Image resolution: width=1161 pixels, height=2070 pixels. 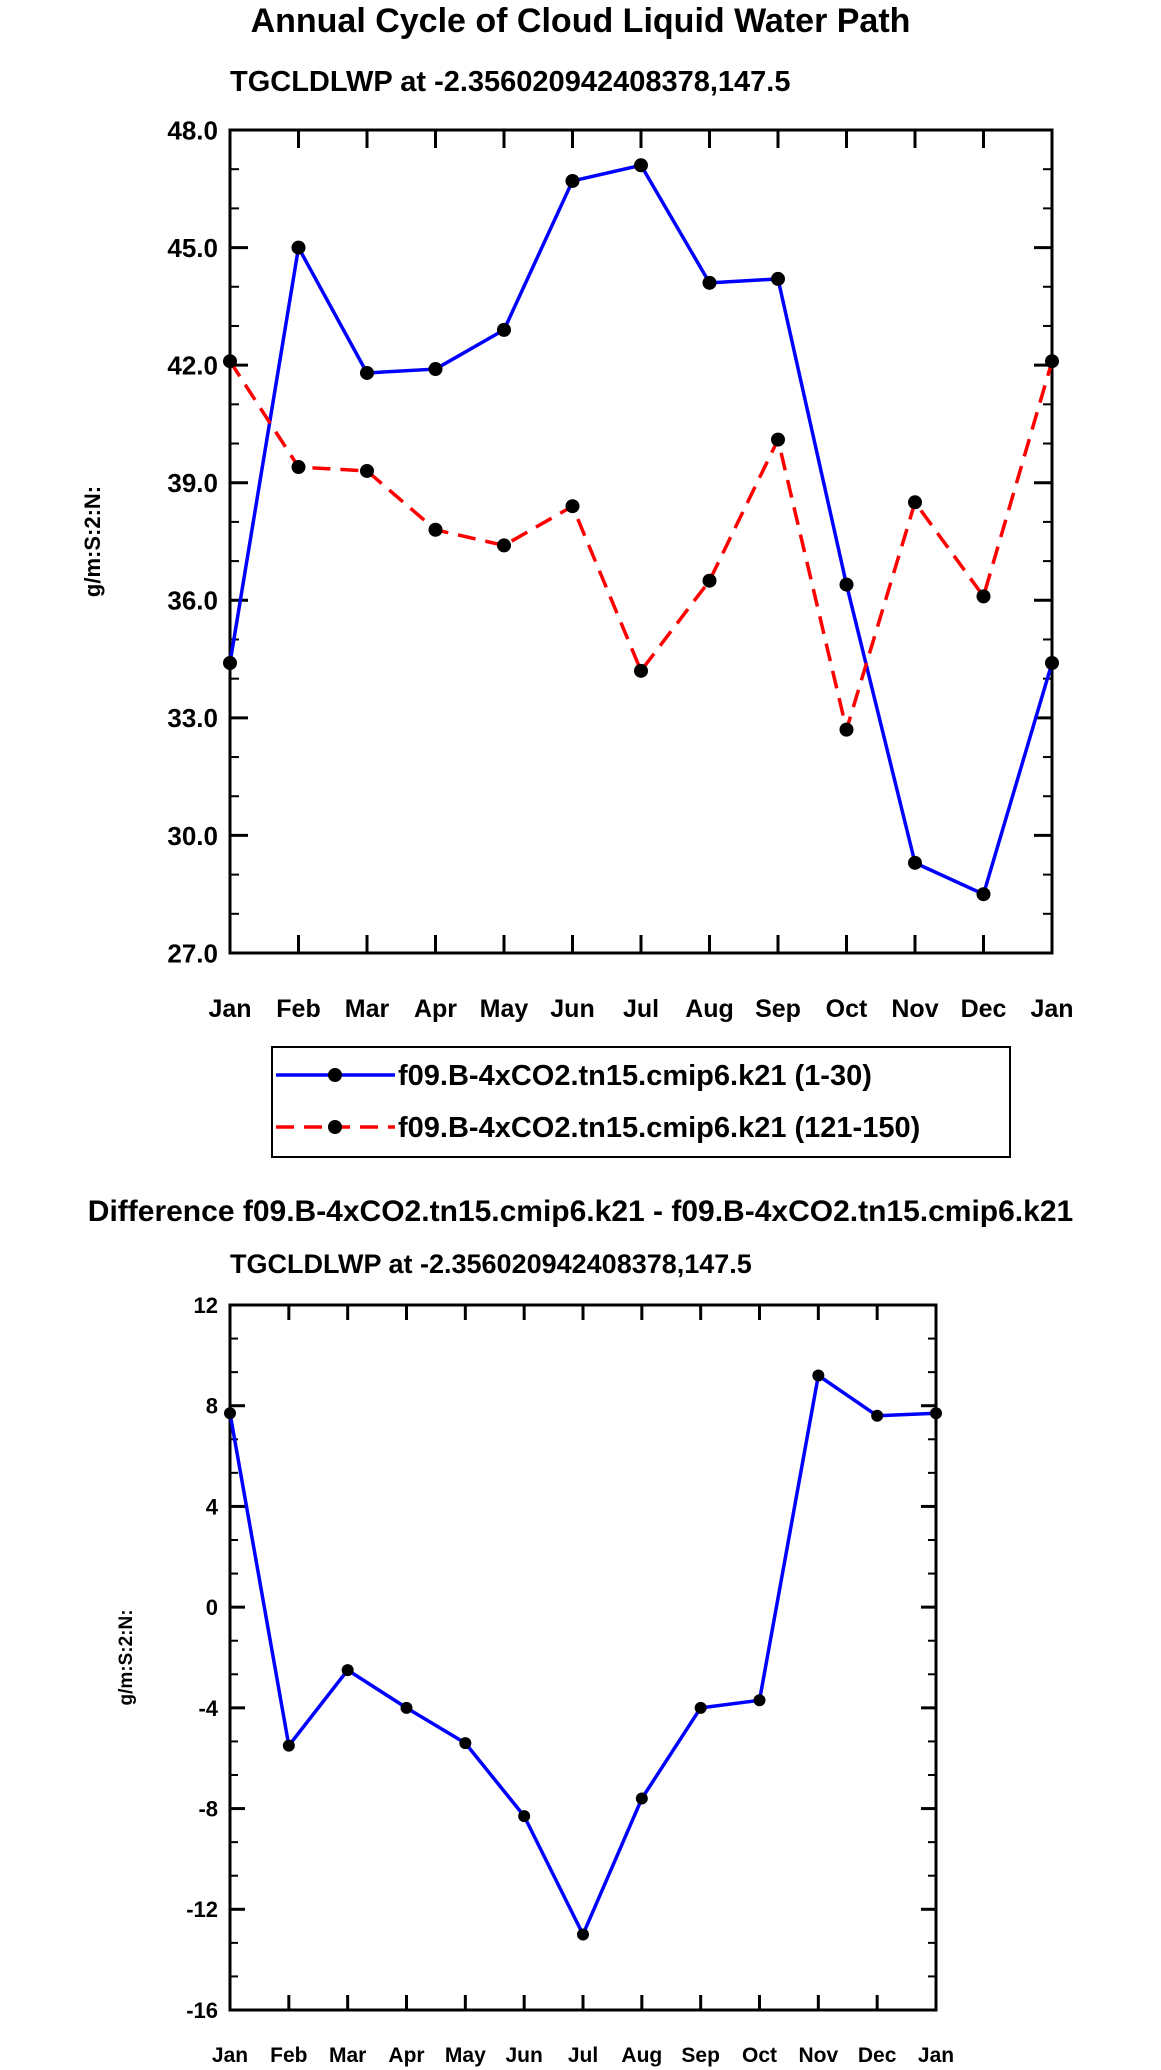 What do you see at coordinates (635, 1076) in the screenshot?
I see `legend-label-1: f09.B-4xCO2.tn15.cmip6.k21 (1-30)` at bounding box center [635, 1076].